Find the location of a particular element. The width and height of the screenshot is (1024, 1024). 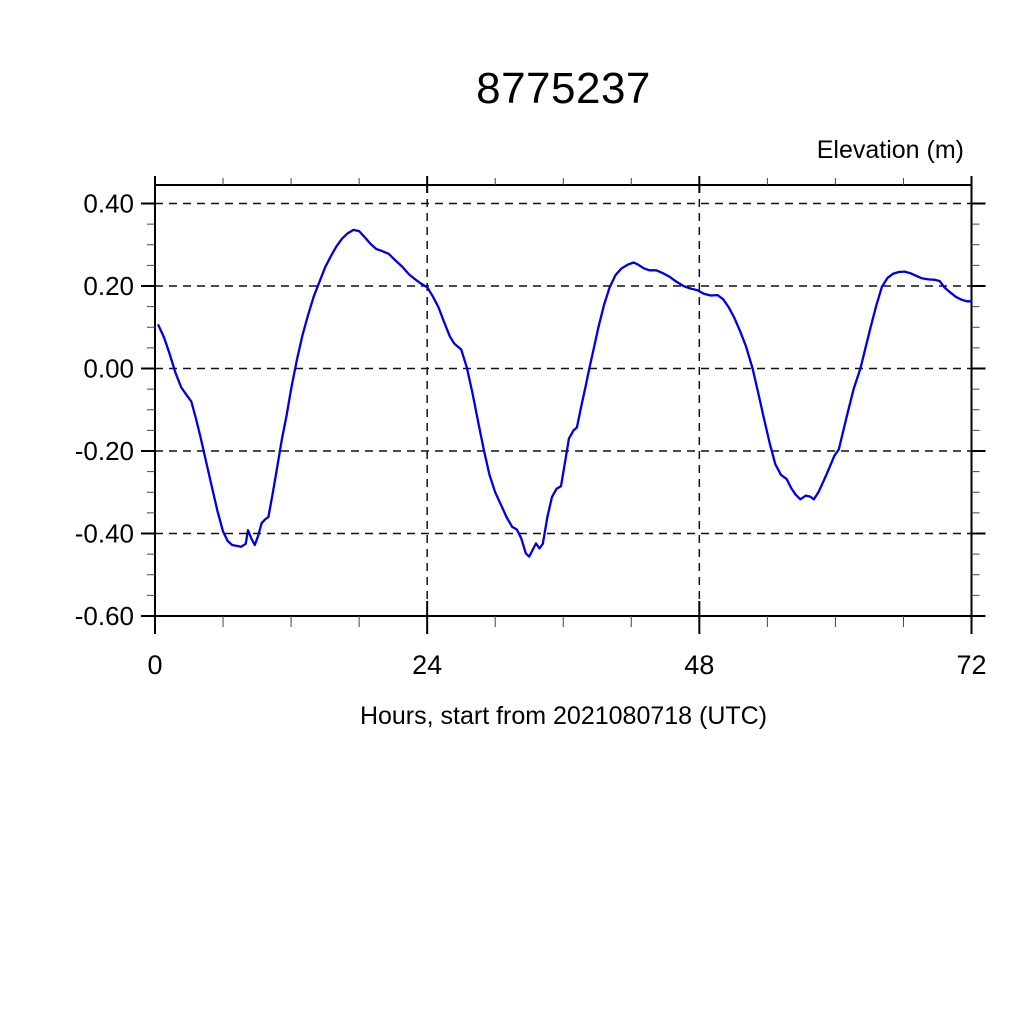

chart-title: 8775237 is located at coordinates (563, 88).